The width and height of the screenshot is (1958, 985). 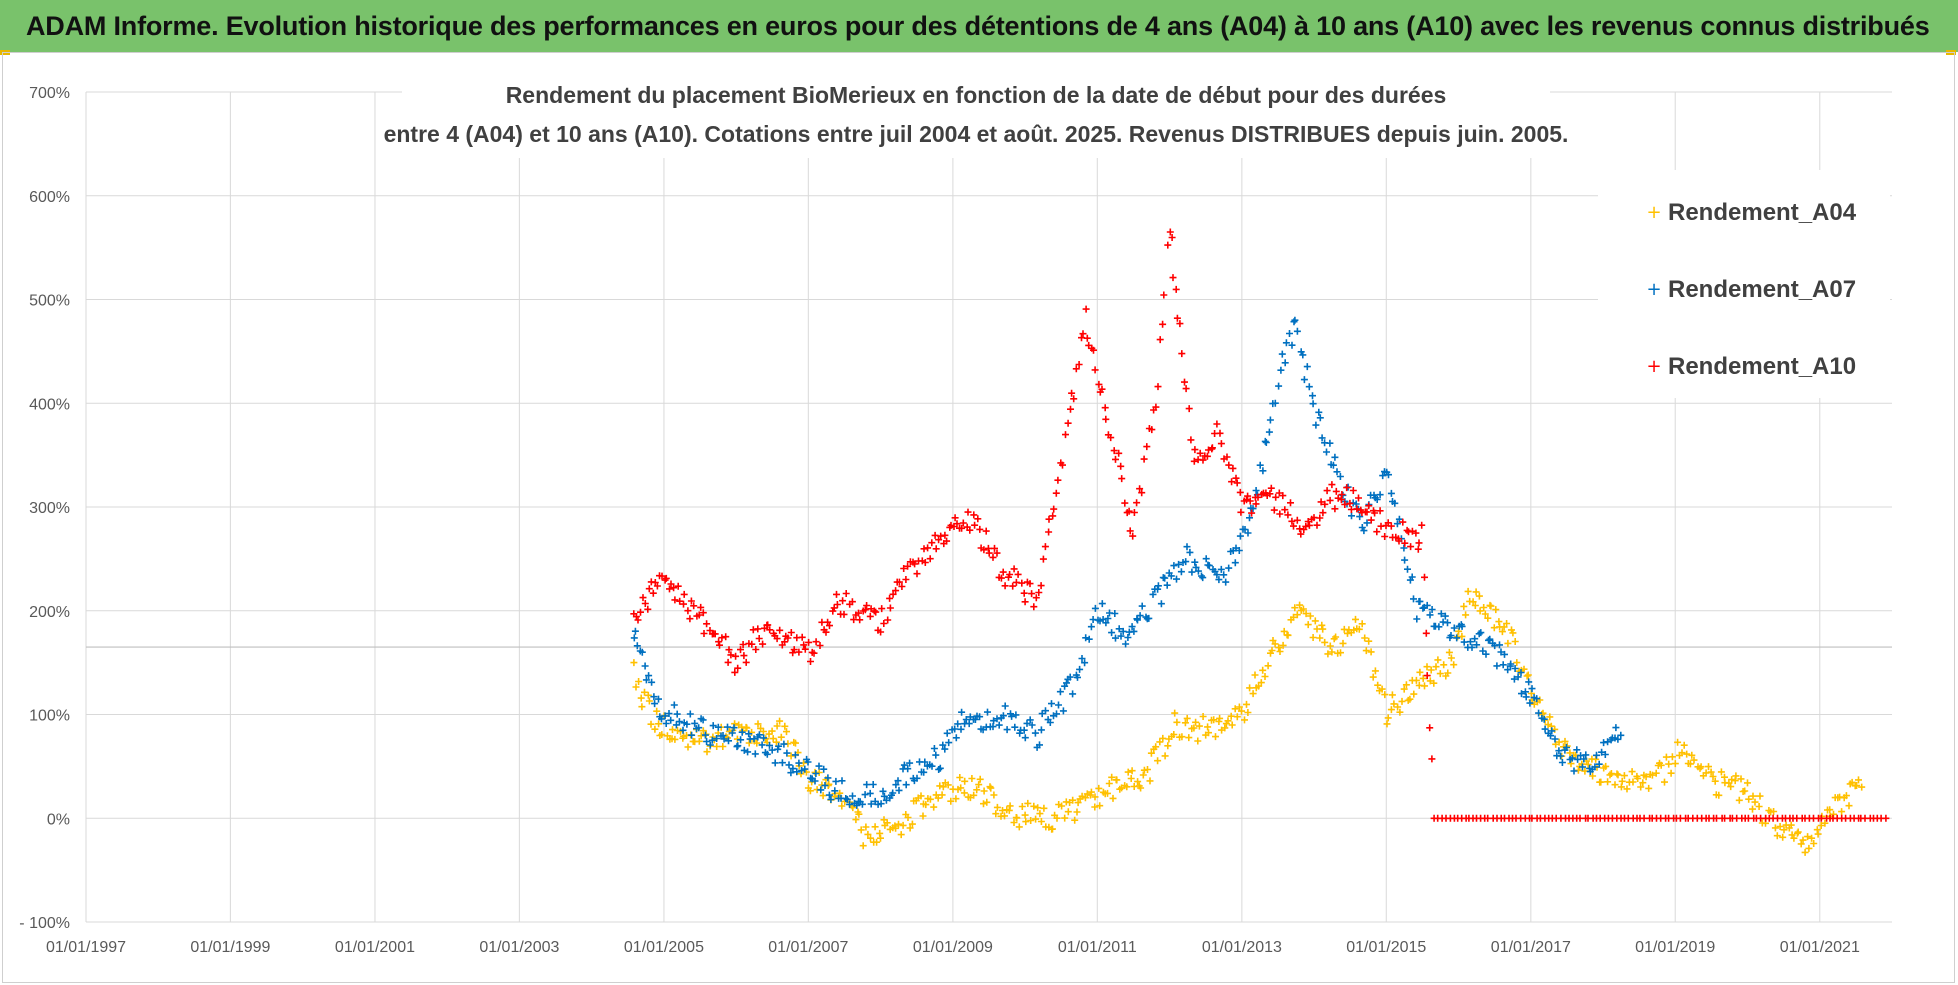 I want to click on x-tick-label: 01/01/2001, so click(x=375, y=947).